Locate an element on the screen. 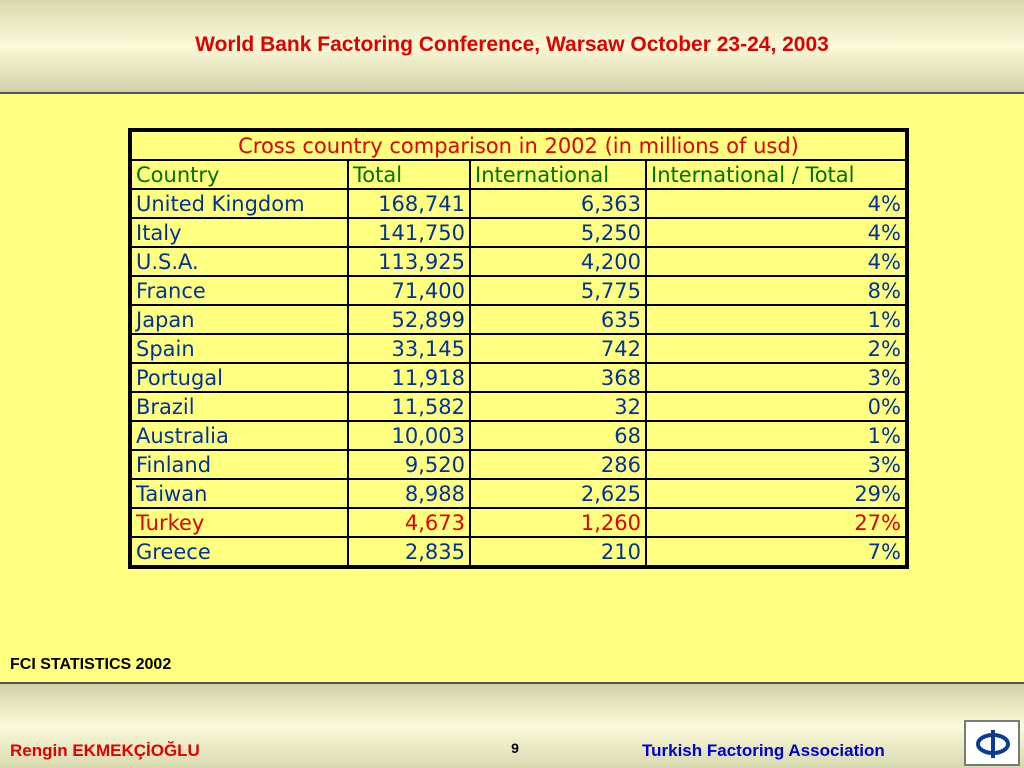 Image resolution: width=1024 pixels, height=768 pixels. cell-country: United Kingdom is located at coordinates (239, 203).